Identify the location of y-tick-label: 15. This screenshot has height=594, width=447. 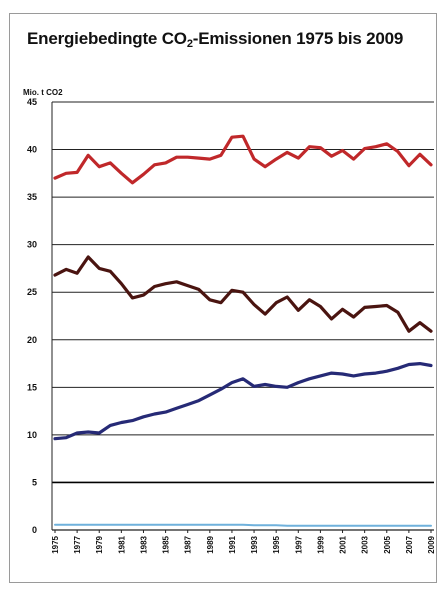
(32, 387).